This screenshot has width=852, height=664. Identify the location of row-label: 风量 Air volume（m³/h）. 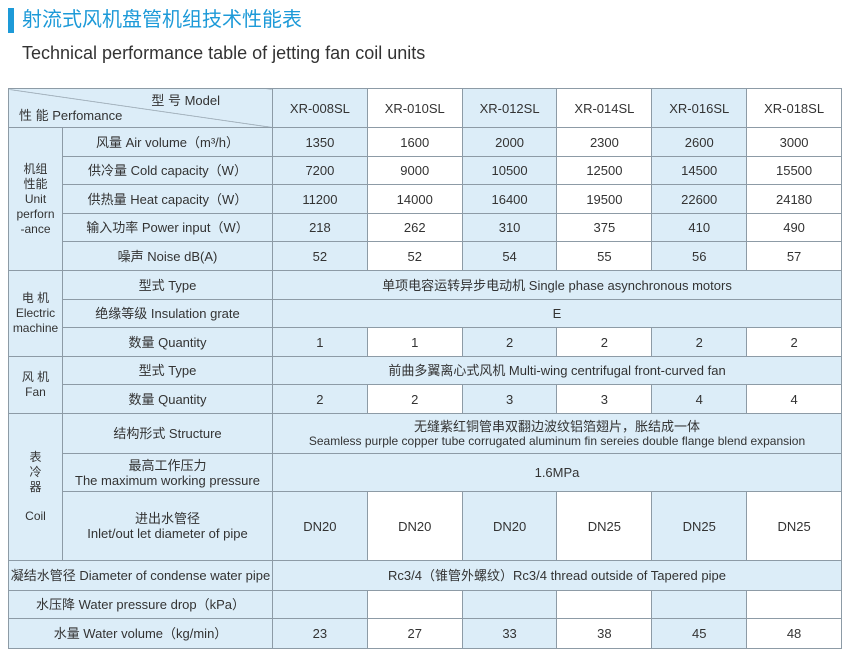
(167, 142).